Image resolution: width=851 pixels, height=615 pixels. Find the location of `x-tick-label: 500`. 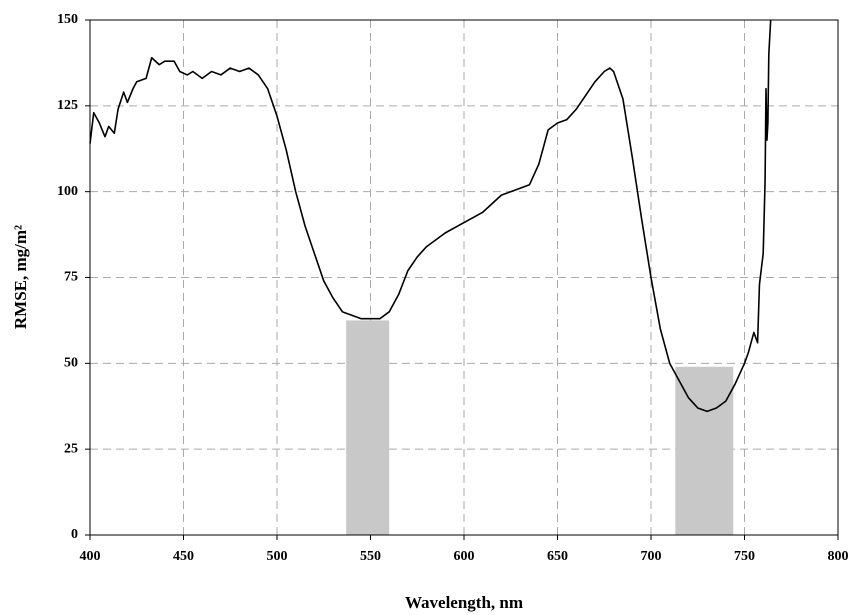

x-tick-label: 500 is located at coordinates (277, 556).